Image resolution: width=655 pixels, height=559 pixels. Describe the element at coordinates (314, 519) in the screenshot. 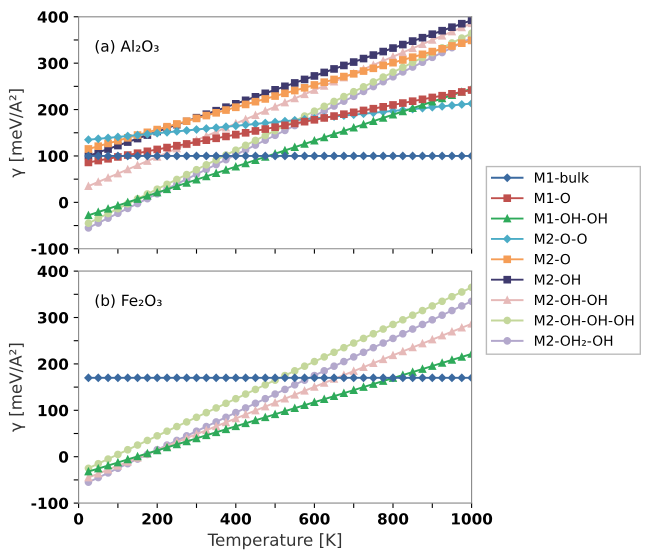

I see `x-tick-label: 600` at that location.